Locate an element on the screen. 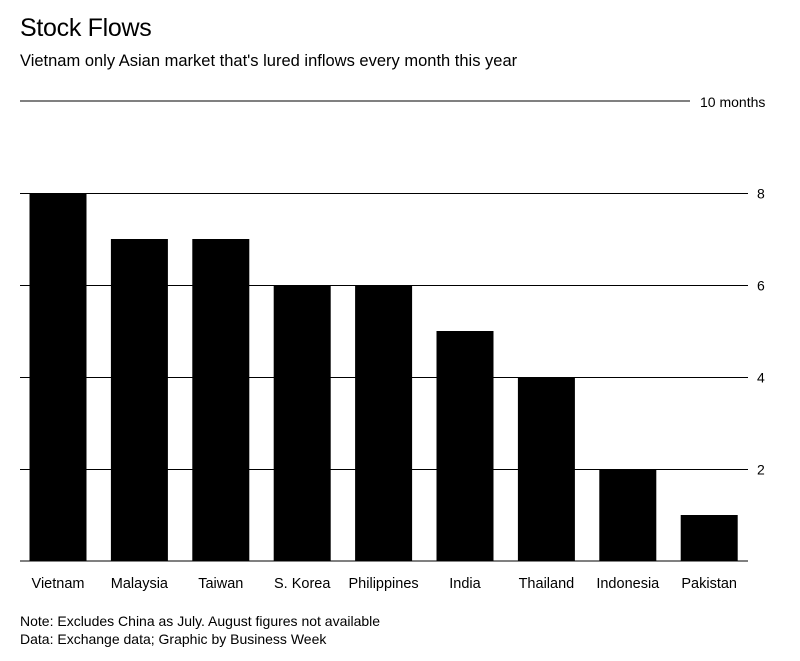  bar-malaysia is located at coordinates (139, 400).